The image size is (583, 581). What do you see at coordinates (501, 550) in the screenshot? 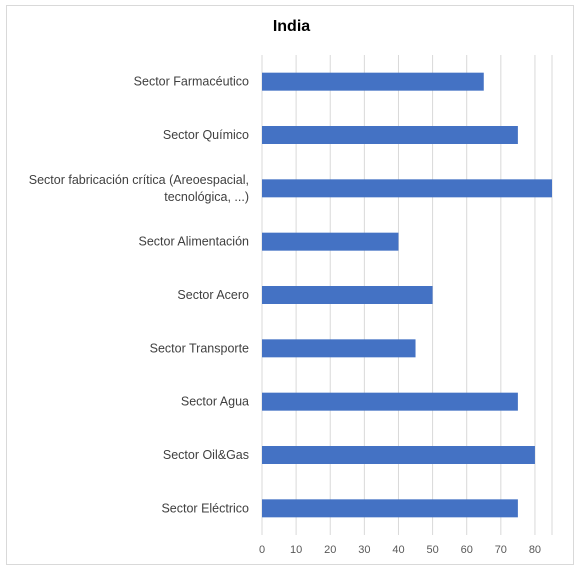
I see `x-tick-label: 70` at bounding box center [501, 550].